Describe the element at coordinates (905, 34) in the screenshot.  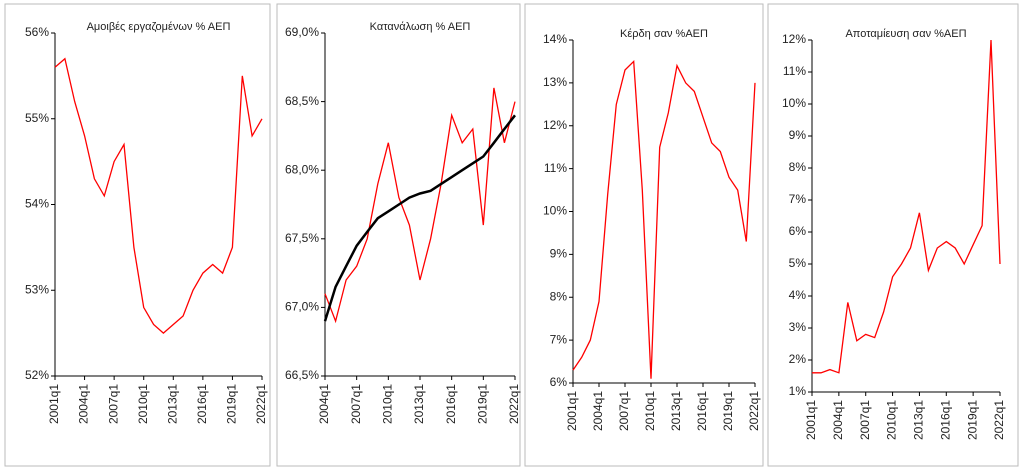
I see `chart-title: Αποταμίευση σαν %ΑΕΠ` at that location.